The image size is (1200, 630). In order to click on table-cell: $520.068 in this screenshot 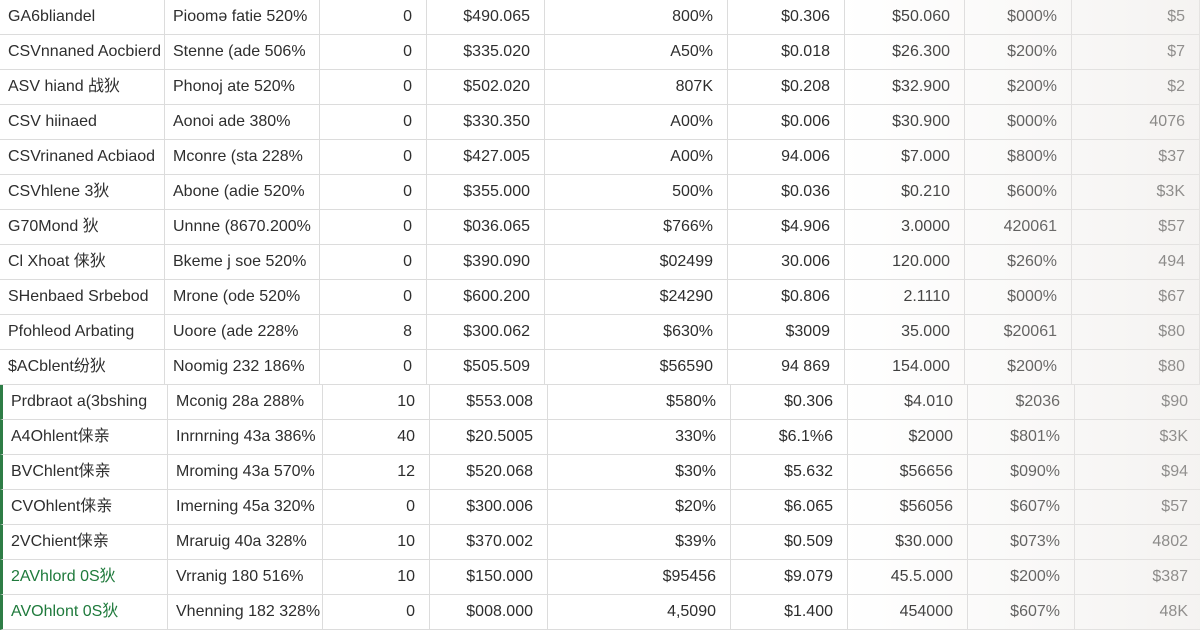, I will do `click(489, 472)`.